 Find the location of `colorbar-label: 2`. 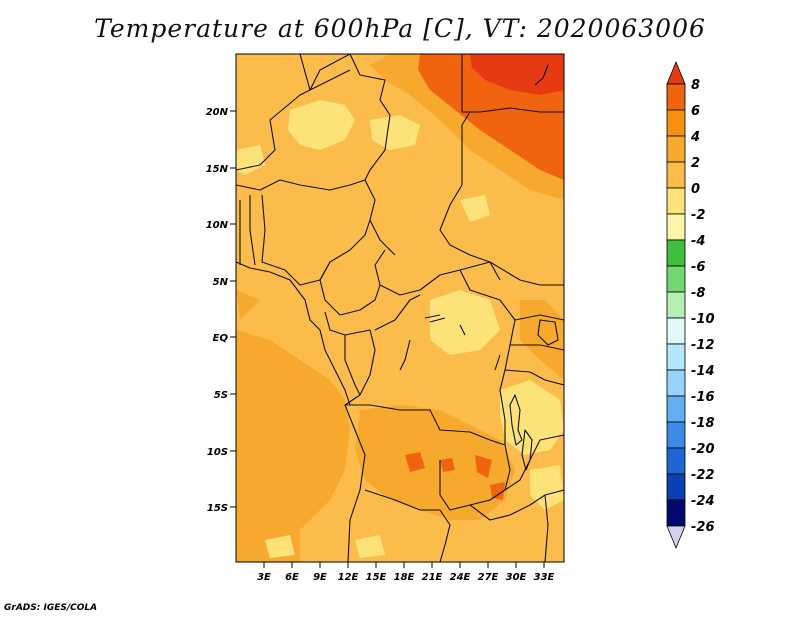

colorbar-label: 2 is located at coordinates (695, 163).